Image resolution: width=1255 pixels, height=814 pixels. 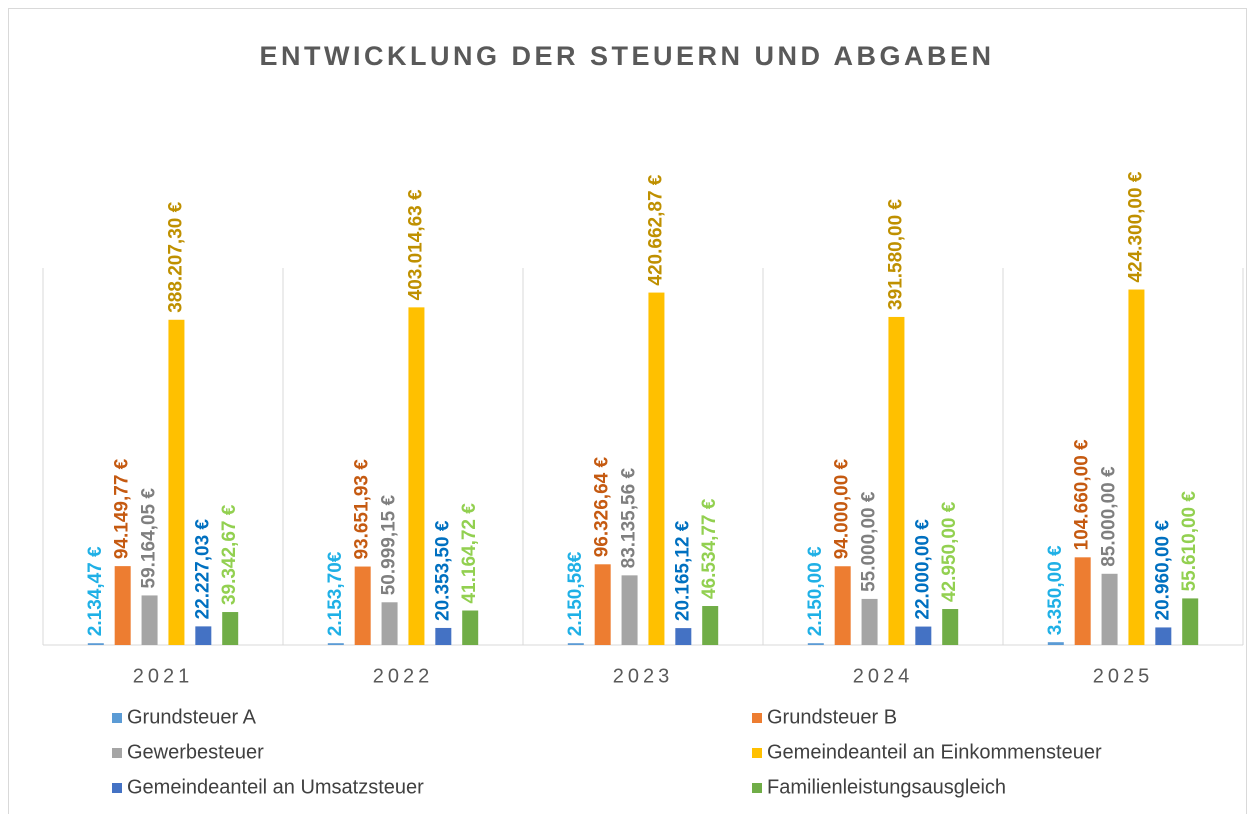 What do you see at coordinates (389, 544) in the screenshot?
I see `data-label: 50.999,15 €` at bounding box center [389, 544].